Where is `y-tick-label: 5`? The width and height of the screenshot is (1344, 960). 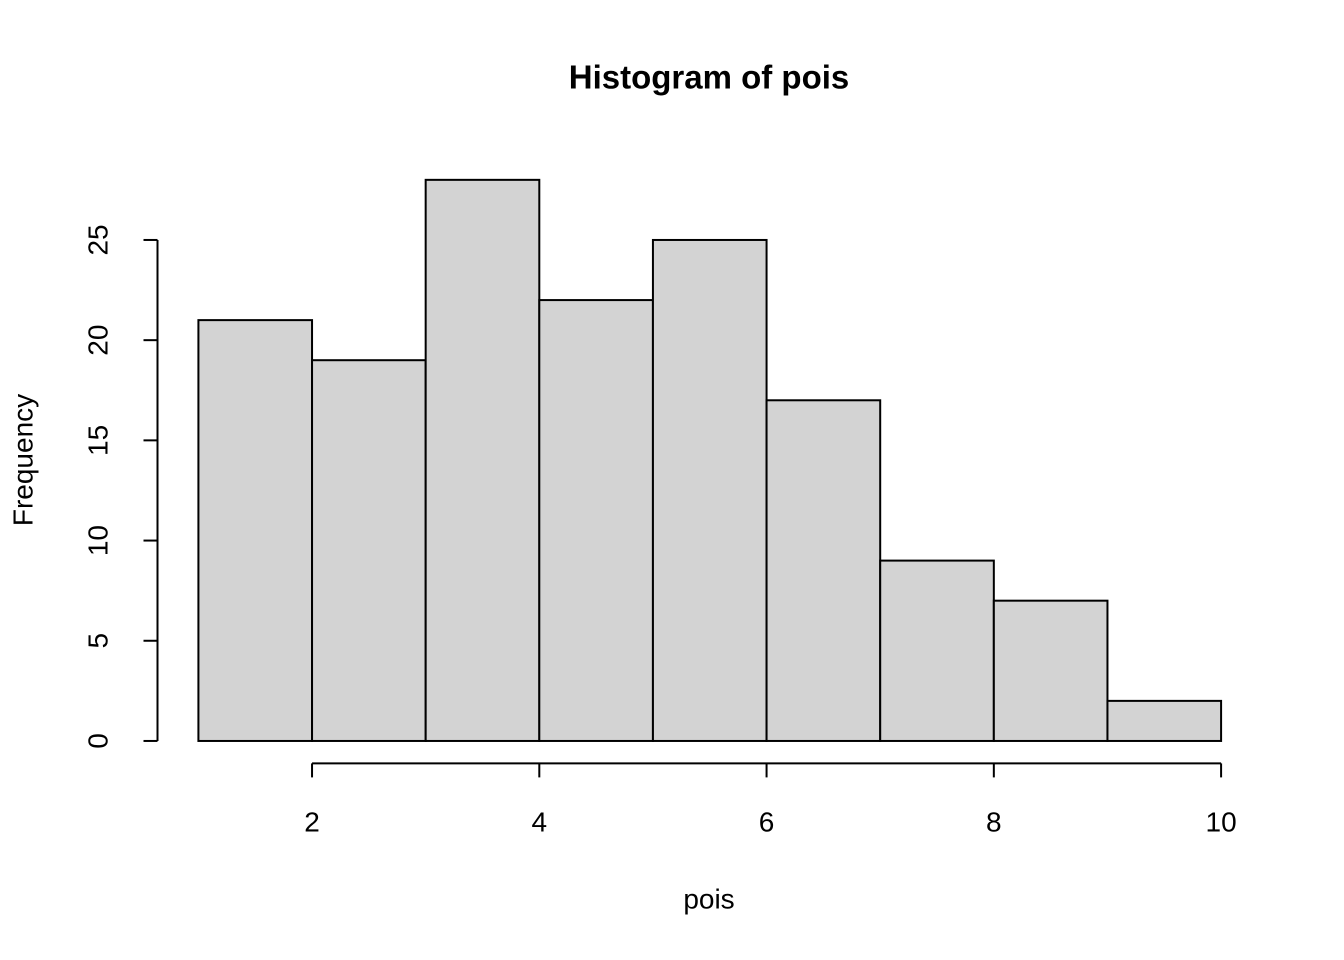 y-tick-label: 5 is located at coordinates (97, 641).